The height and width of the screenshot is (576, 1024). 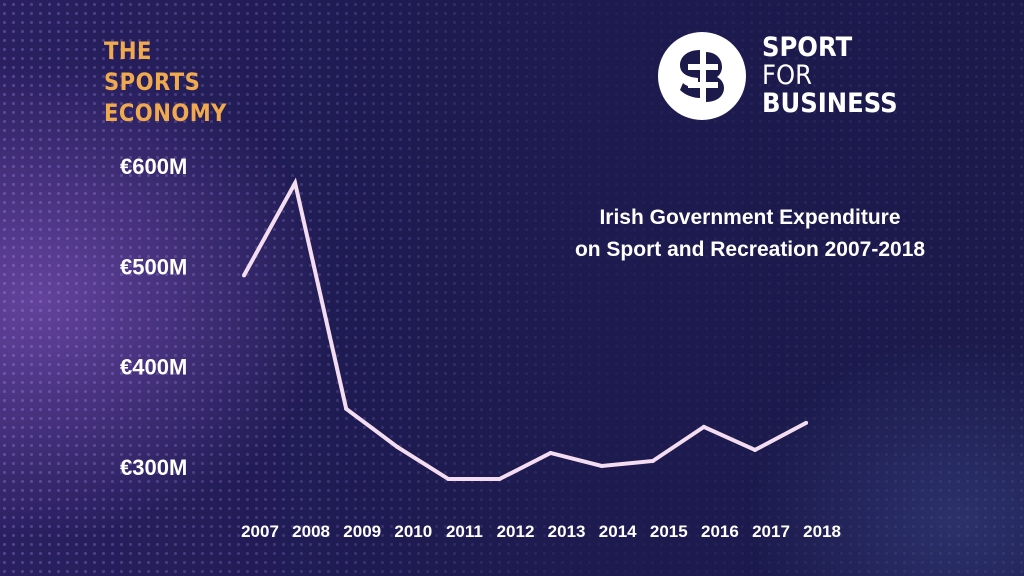 What do you see at coordinates (153, 166) in the screenshot?
I see `y-tick-label: €600M` at bounding box center [153, 166].